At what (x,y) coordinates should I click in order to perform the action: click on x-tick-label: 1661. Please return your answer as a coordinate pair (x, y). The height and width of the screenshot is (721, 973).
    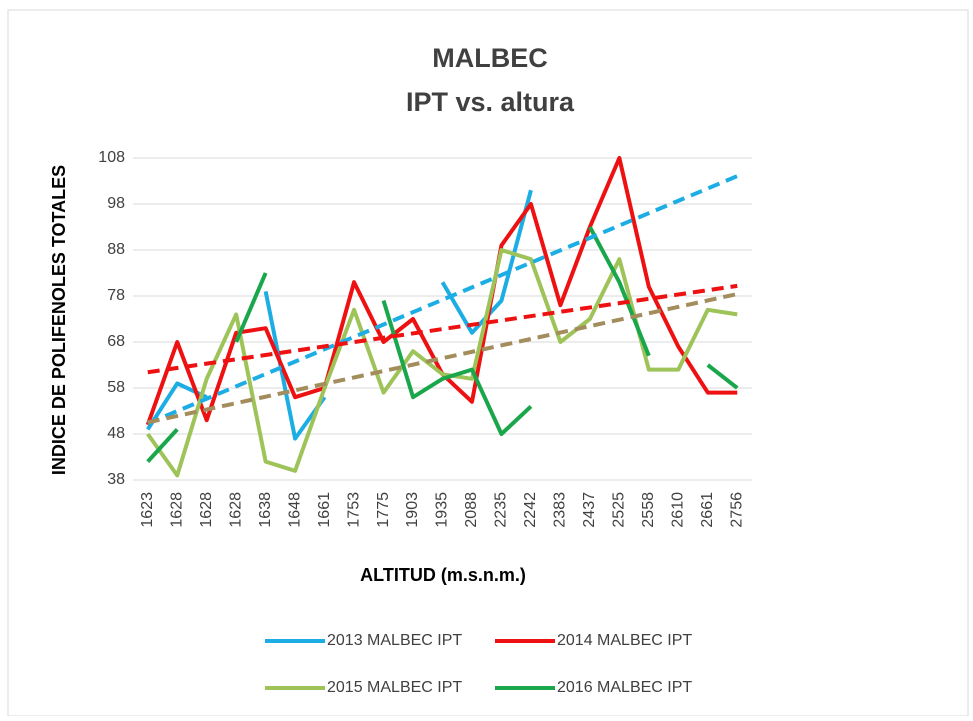
    Looking at the image, I should click on (324, 510).